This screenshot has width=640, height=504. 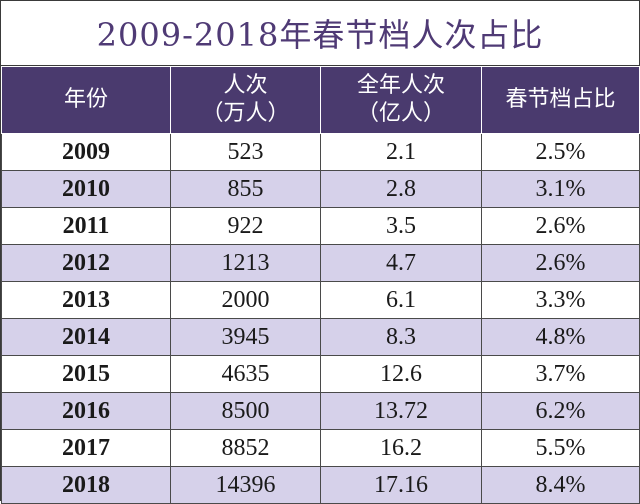 I want to click on cell-year: 2012, so click(x=86, y=263).